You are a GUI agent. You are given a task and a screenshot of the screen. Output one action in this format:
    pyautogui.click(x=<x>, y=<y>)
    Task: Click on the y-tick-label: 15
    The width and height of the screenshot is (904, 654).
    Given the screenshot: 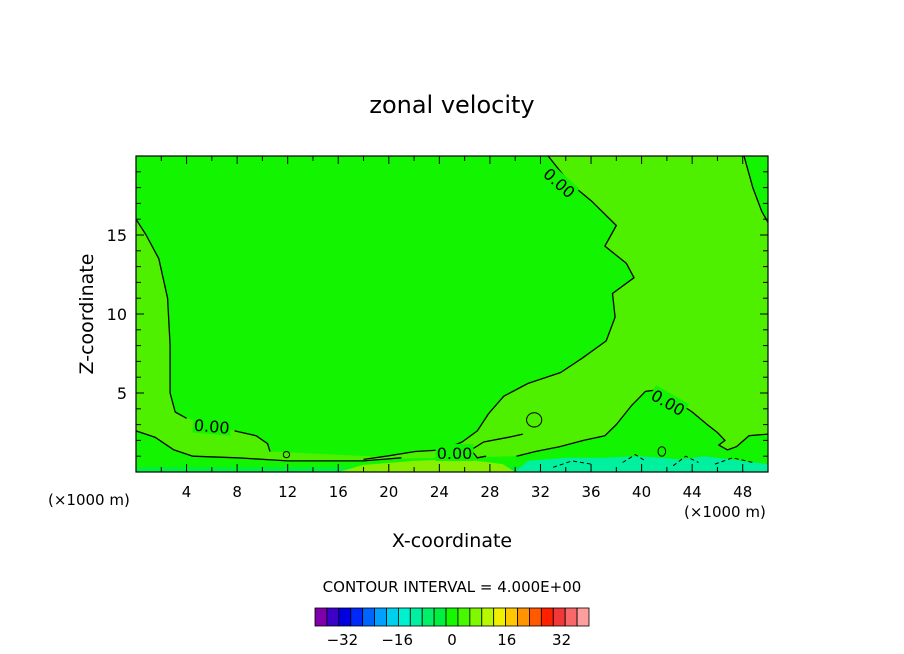 What is the action you would take?
    pyautogui.click(x=117, y=235)
    